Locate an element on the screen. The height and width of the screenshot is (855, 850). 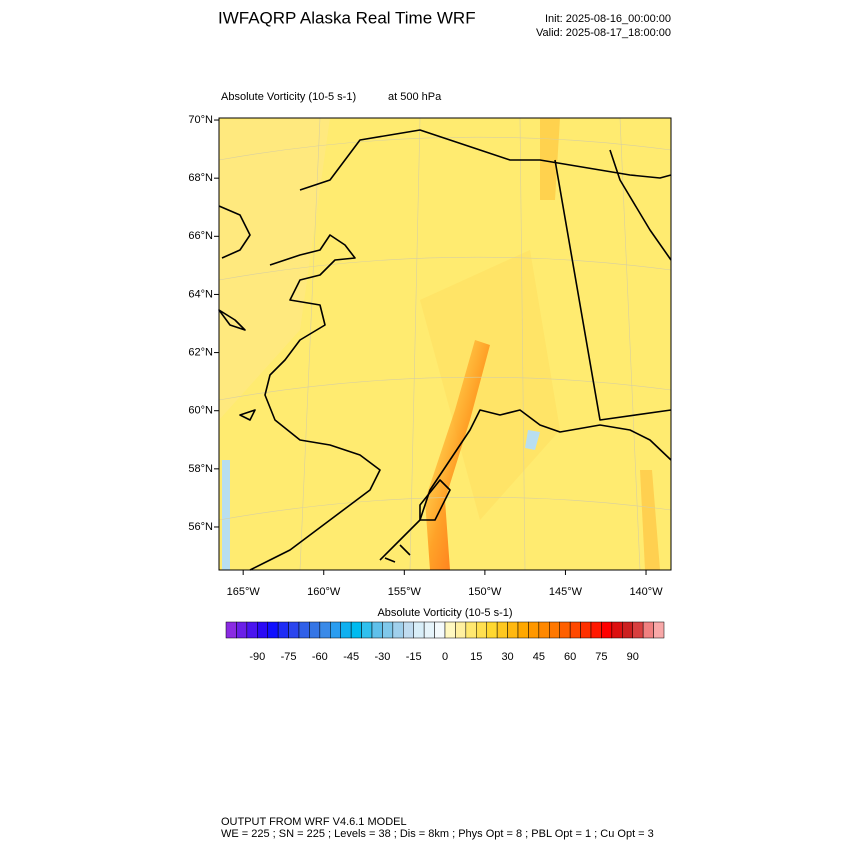
colorbar-label: 0 is located at coordinates (445, 657).